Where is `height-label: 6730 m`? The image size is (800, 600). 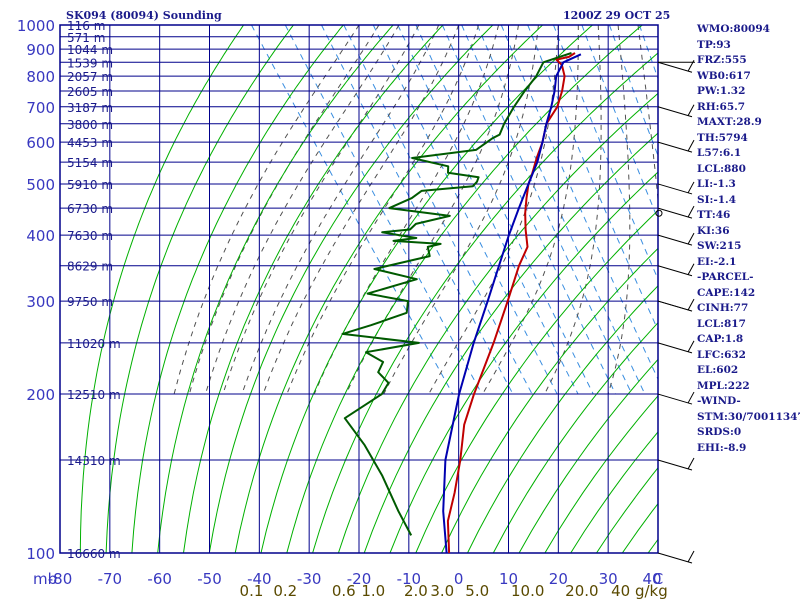
height-label: 6730 m is located at coordinates (90, 209).